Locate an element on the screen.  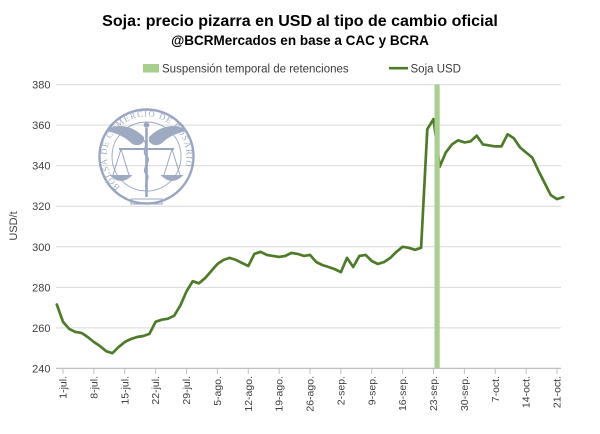
x-tick-label: 26-ago. is located at coordinates (311, 394).